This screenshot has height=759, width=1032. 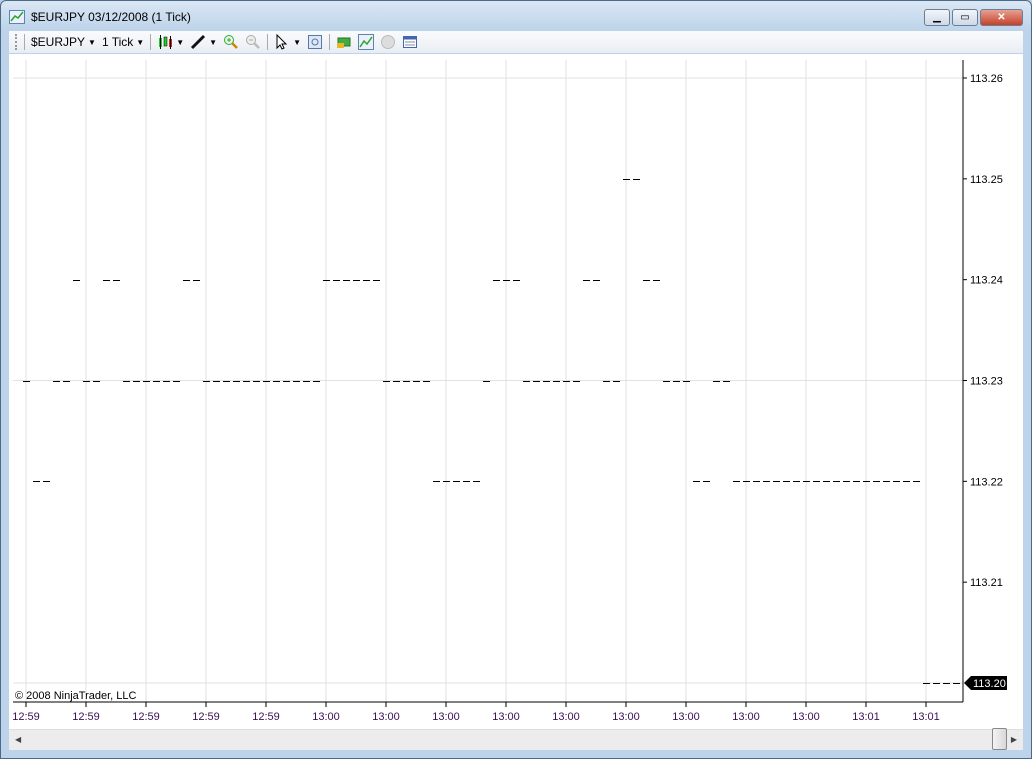 I want to click on indicators-icon, so click(x=365, y=42).